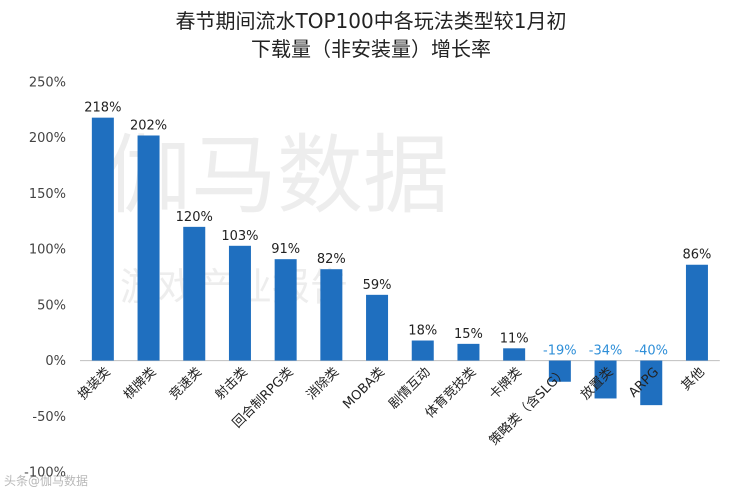  Describe the element at coordinates (693, 379) in the screenshot. I see `x-tick-label: 其他` at that location.